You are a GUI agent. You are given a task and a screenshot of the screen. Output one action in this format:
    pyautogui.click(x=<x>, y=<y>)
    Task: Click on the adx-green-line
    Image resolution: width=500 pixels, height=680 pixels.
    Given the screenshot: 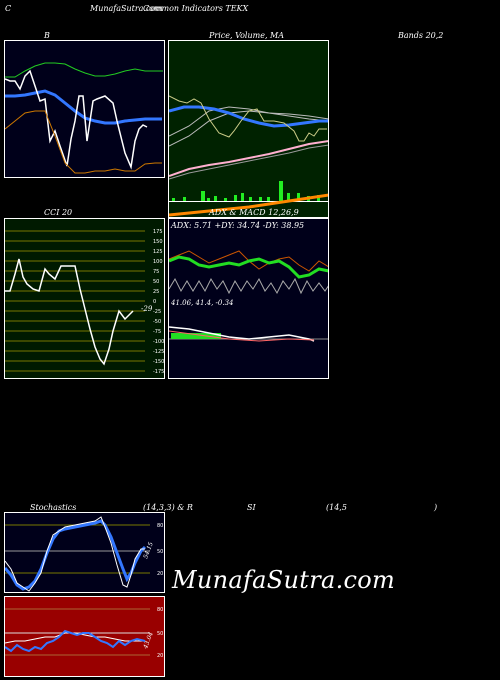 What is the action you would take?
    pyautogui.click(x=248, y=267)
    